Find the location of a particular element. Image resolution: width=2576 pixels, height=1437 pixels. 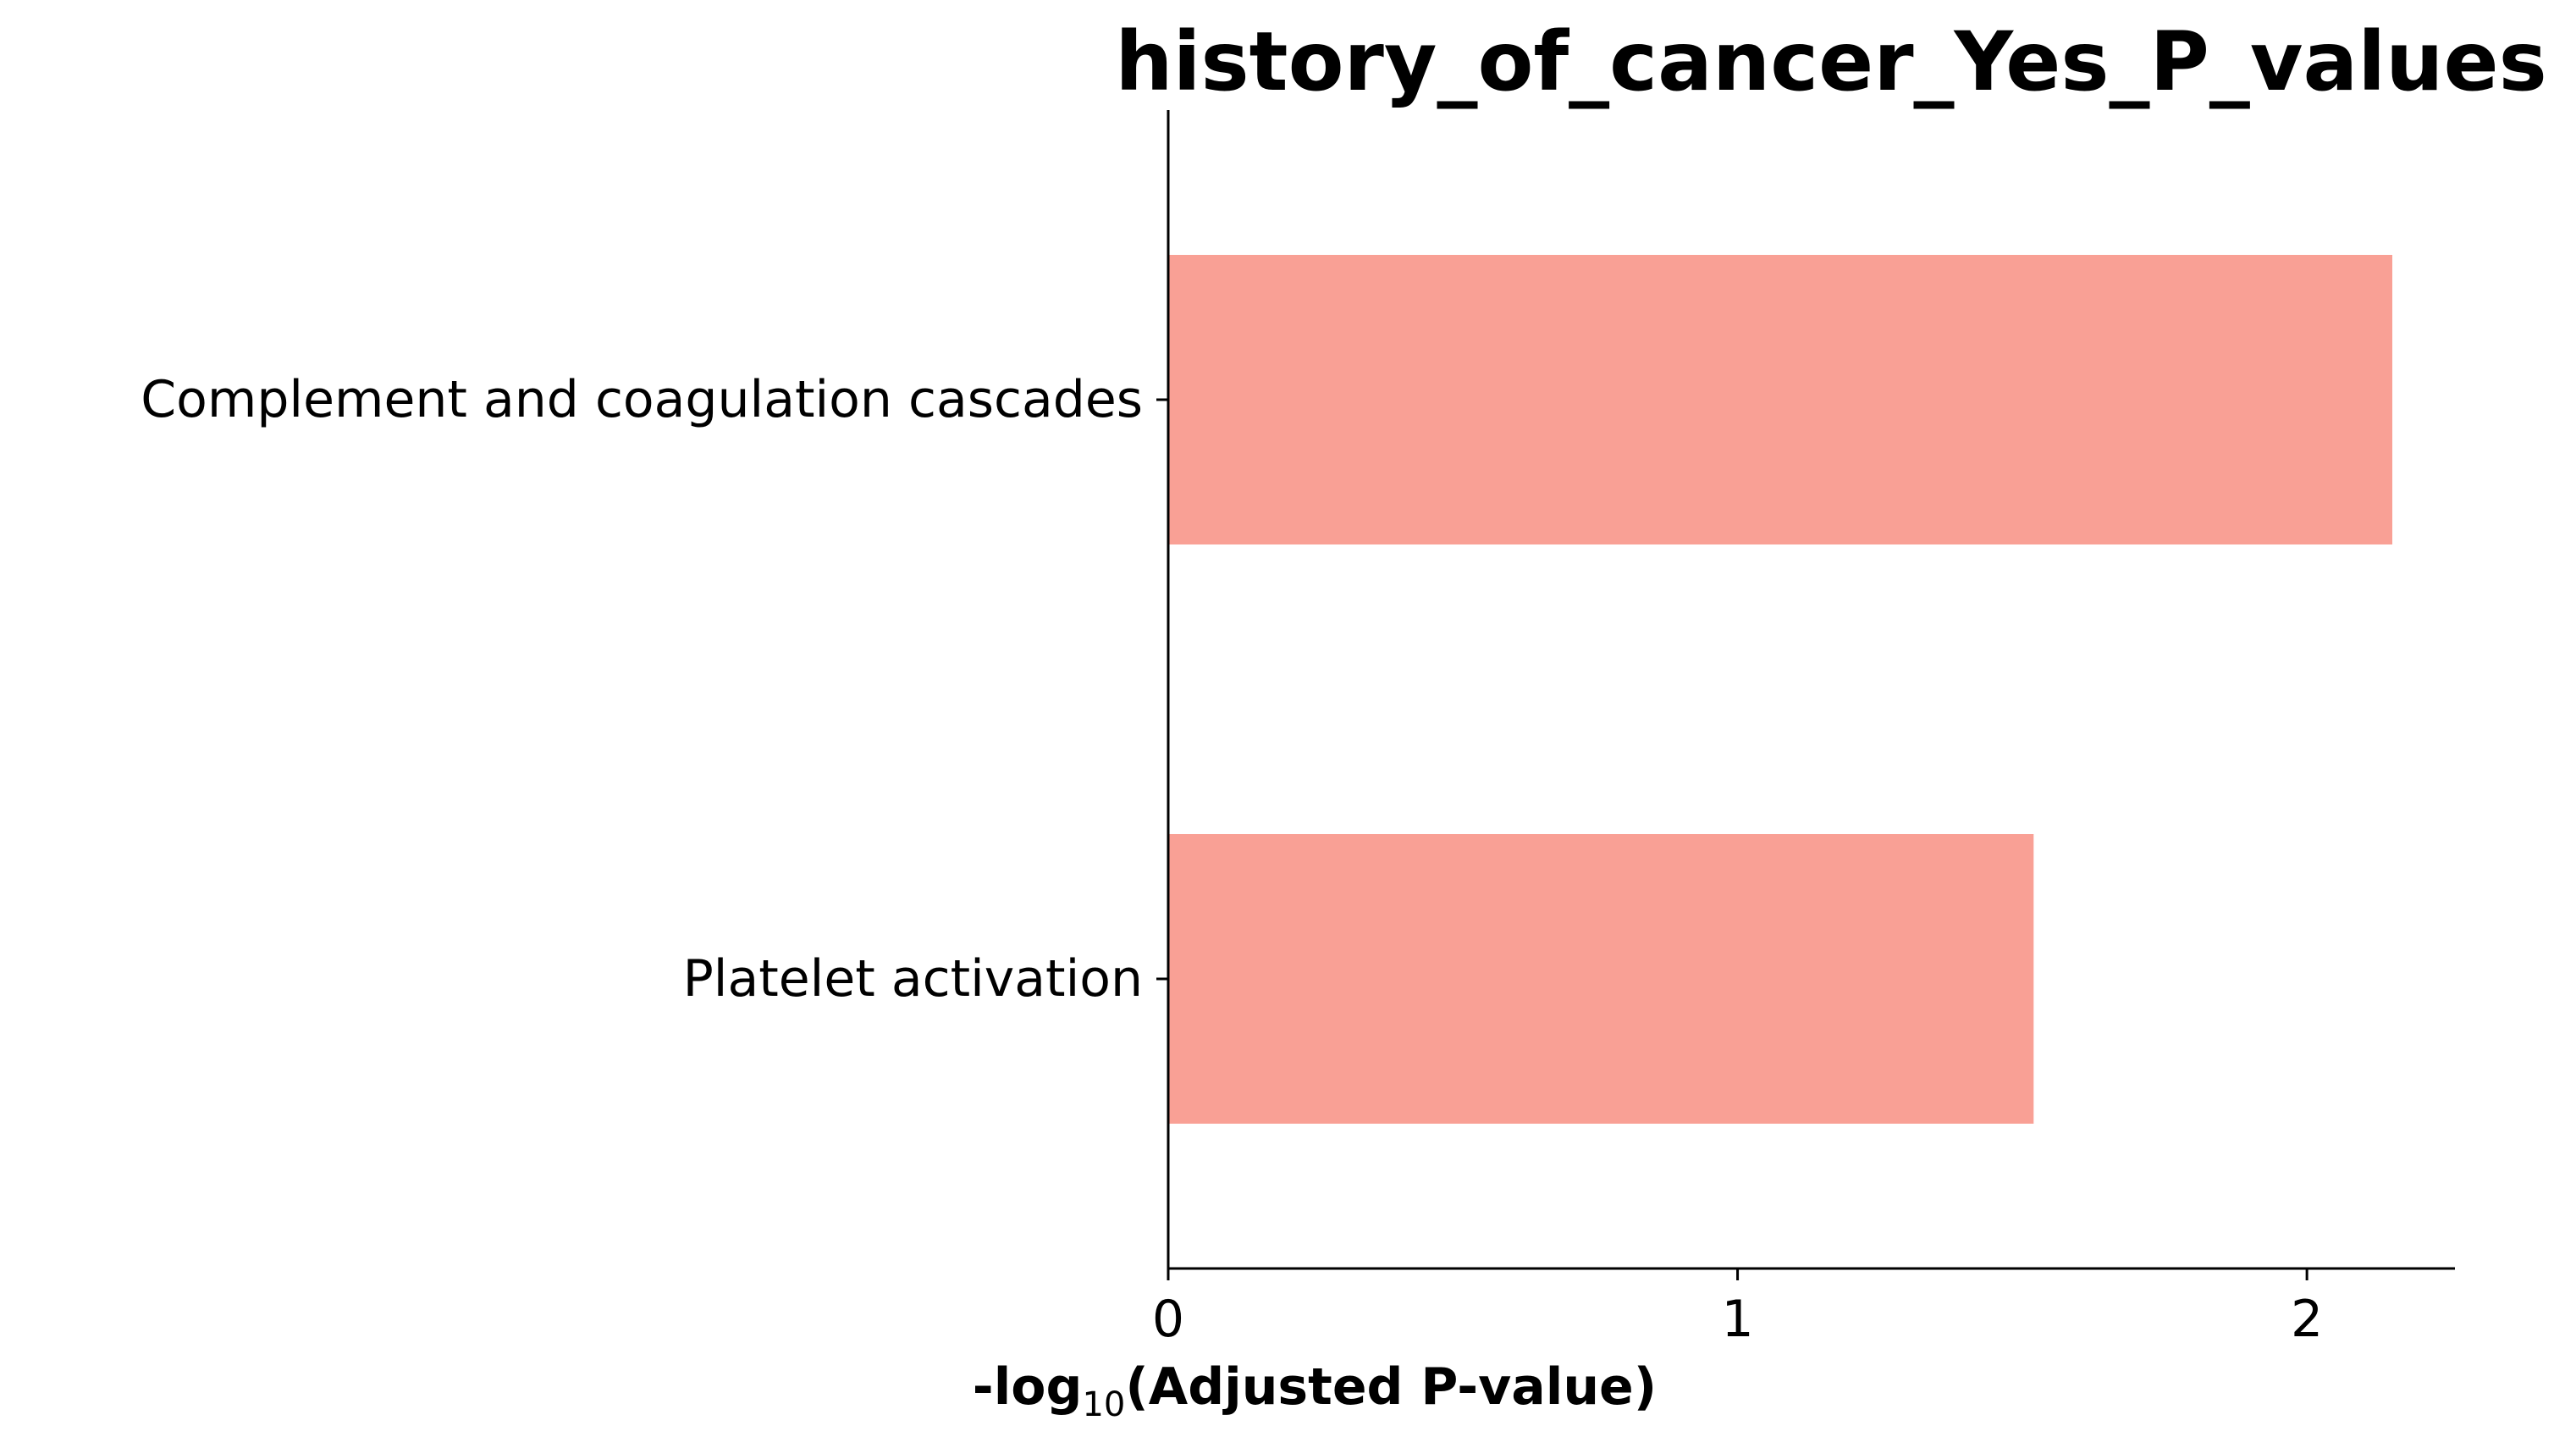

x-axis-label: -log10(Adjusted P-value) is located at coordinates (1315, 1390).